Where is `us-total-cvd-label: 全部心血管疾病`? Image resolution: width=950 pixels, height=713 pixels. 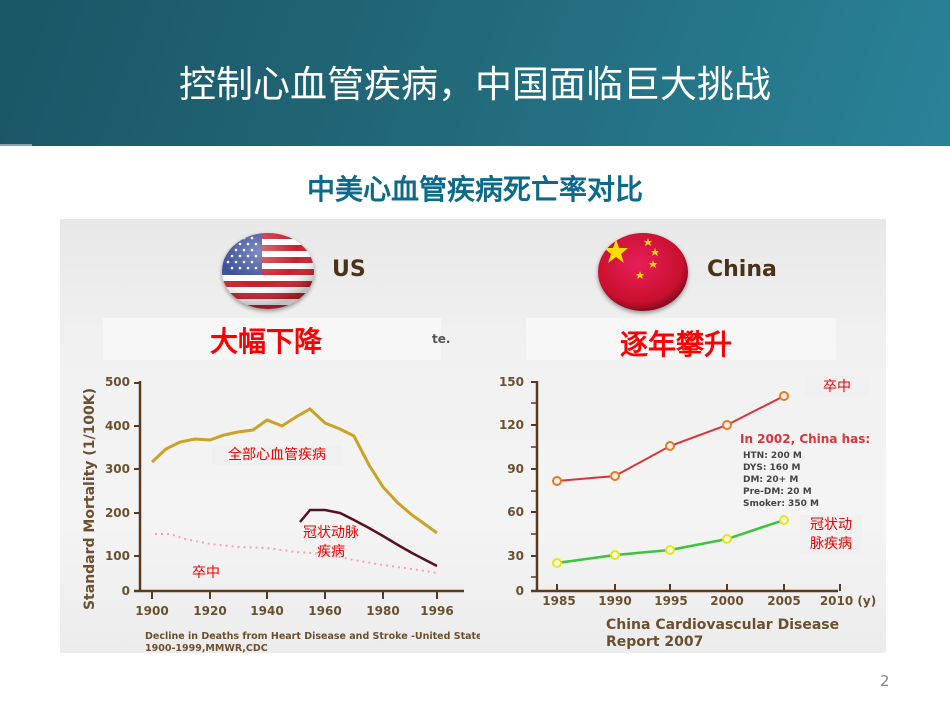
us-total-cvd-label: 全部心血管疾病 is located at coordinates (277, 455).